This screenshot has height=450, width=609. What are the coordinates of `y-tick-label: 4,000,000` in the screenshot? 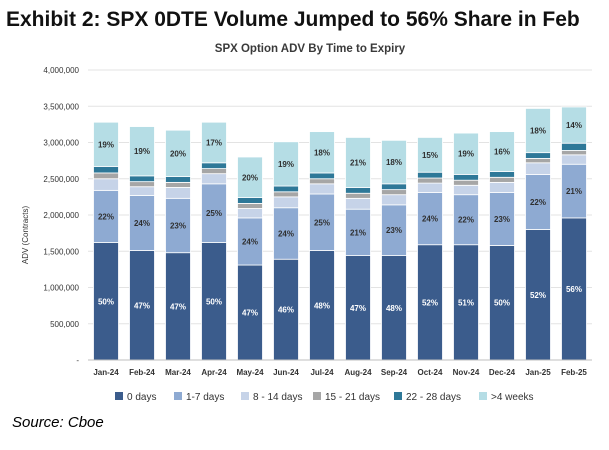 It's located at (61, 70).